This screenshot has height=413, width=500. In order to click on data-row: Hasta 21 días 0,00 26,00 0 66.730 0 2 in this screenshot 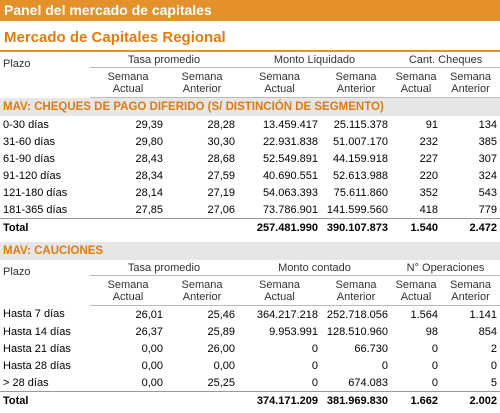, I will do `click(250, 348)`.